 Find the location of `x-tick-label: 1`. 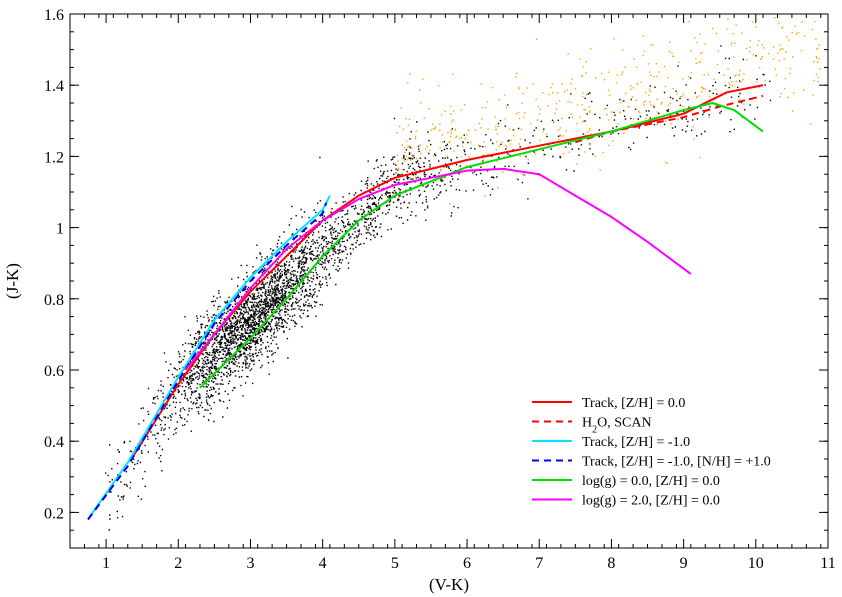

x-tick-label: 1 is located at coordinates (106, 563).